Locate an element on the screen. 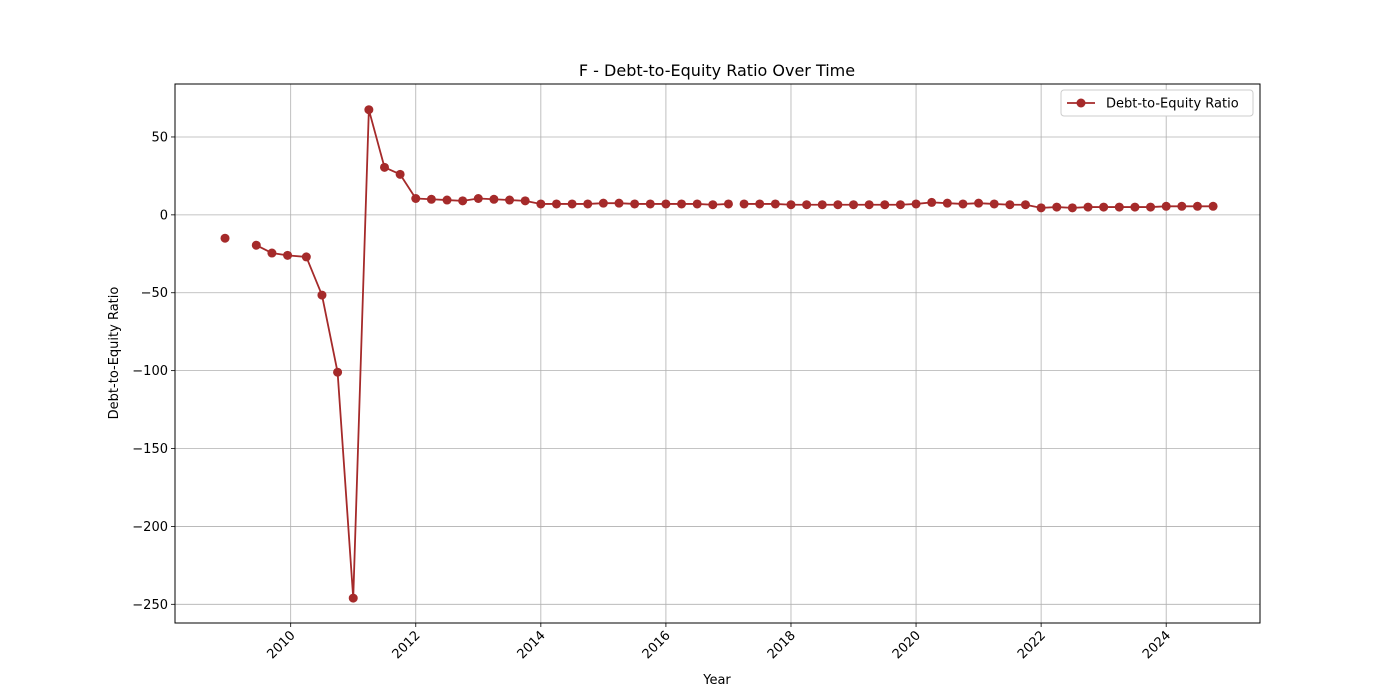 This screenshot has width=1400, height=700. y-axis-ticks: 50 0 −50 −100 −150 −200 −250 is located at coordinates (153, 371).